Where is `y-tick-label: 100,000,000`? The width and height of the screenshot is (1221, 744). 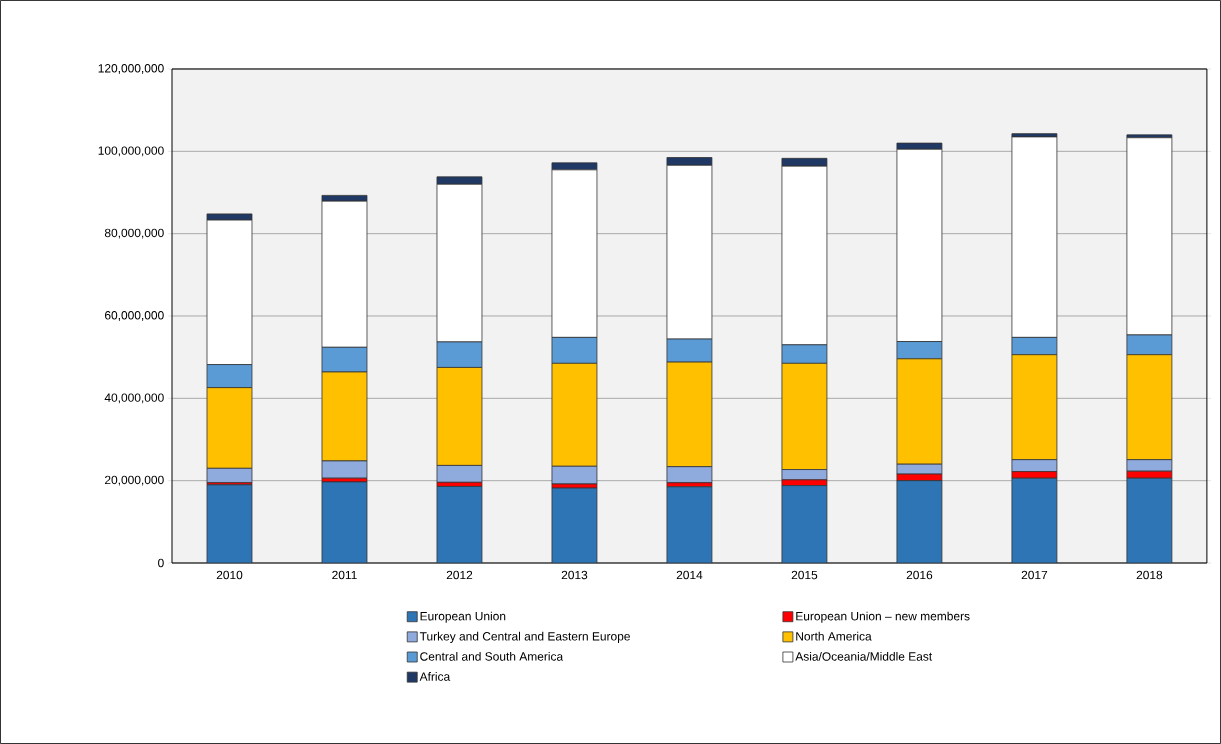
y-tick-label: 100,000,000 is located at coordinates (131, 151).